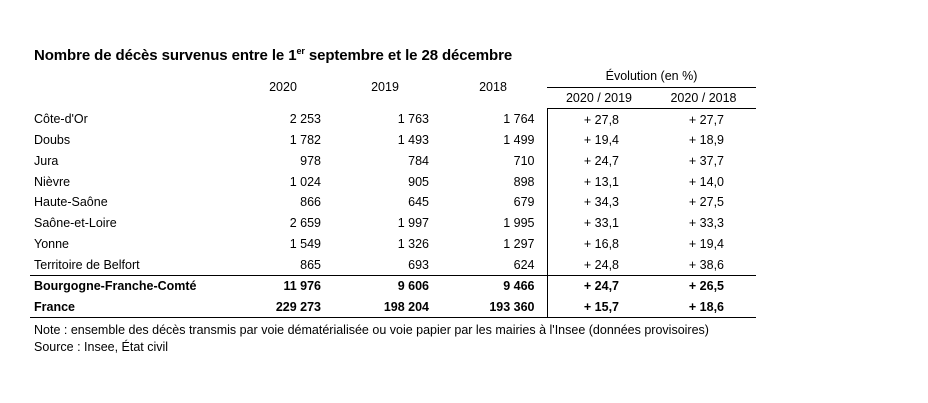 The width and height of the screenshot is (928, 403). Describe the element at coordinates (418, 264) in the screenshot. I see `cell-2019: 693` at that location.